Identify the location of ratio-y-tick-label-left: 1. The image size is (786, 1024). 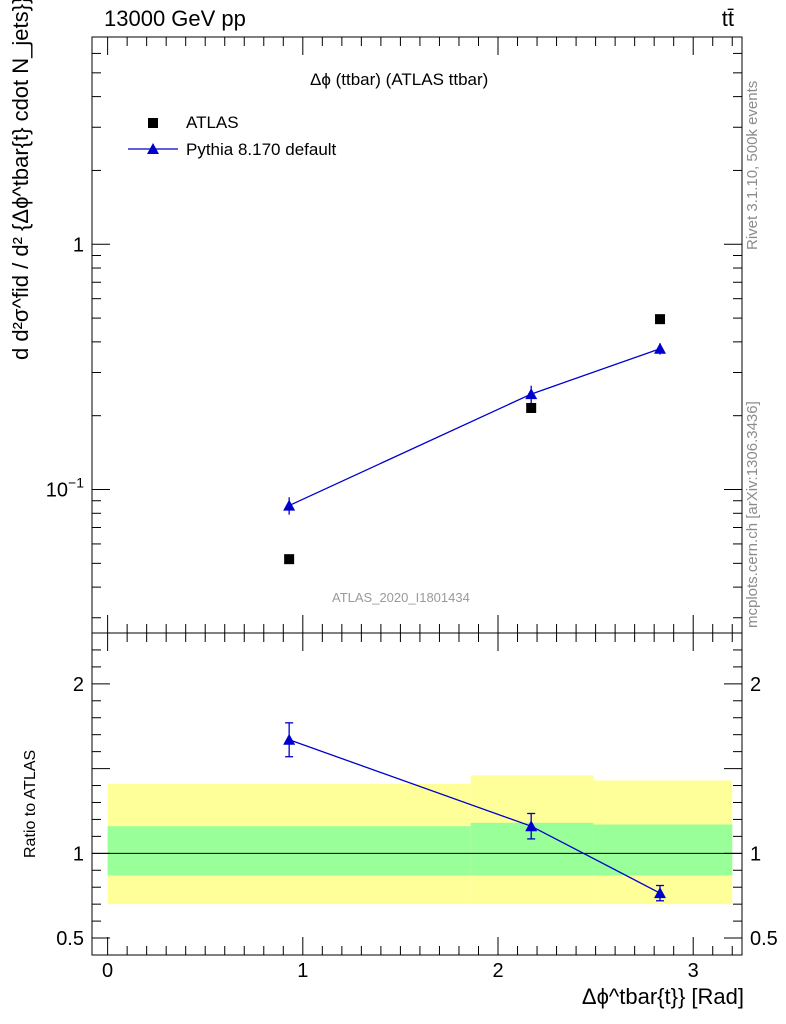
(78, 854).